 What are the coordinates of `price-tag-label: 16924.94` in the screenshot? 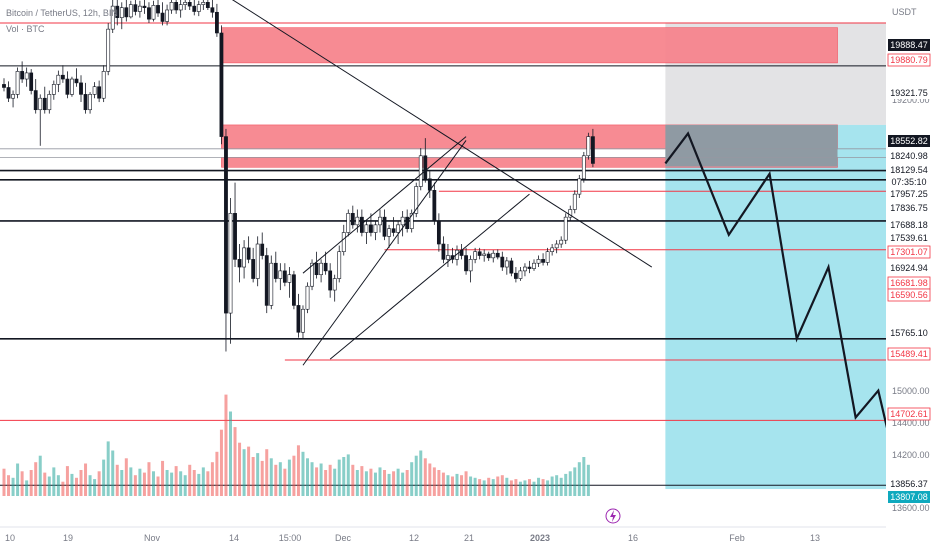 It's located at (909, 268).